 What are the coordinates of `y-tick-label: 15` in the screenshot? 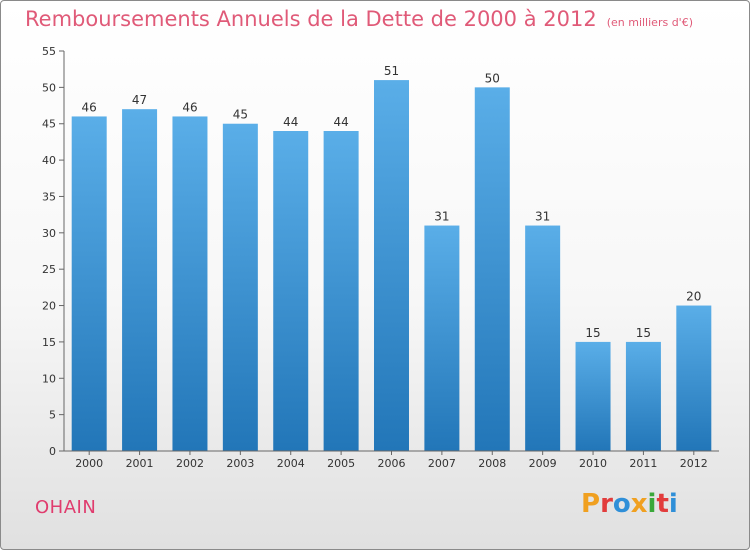 It's located at (49, 342).